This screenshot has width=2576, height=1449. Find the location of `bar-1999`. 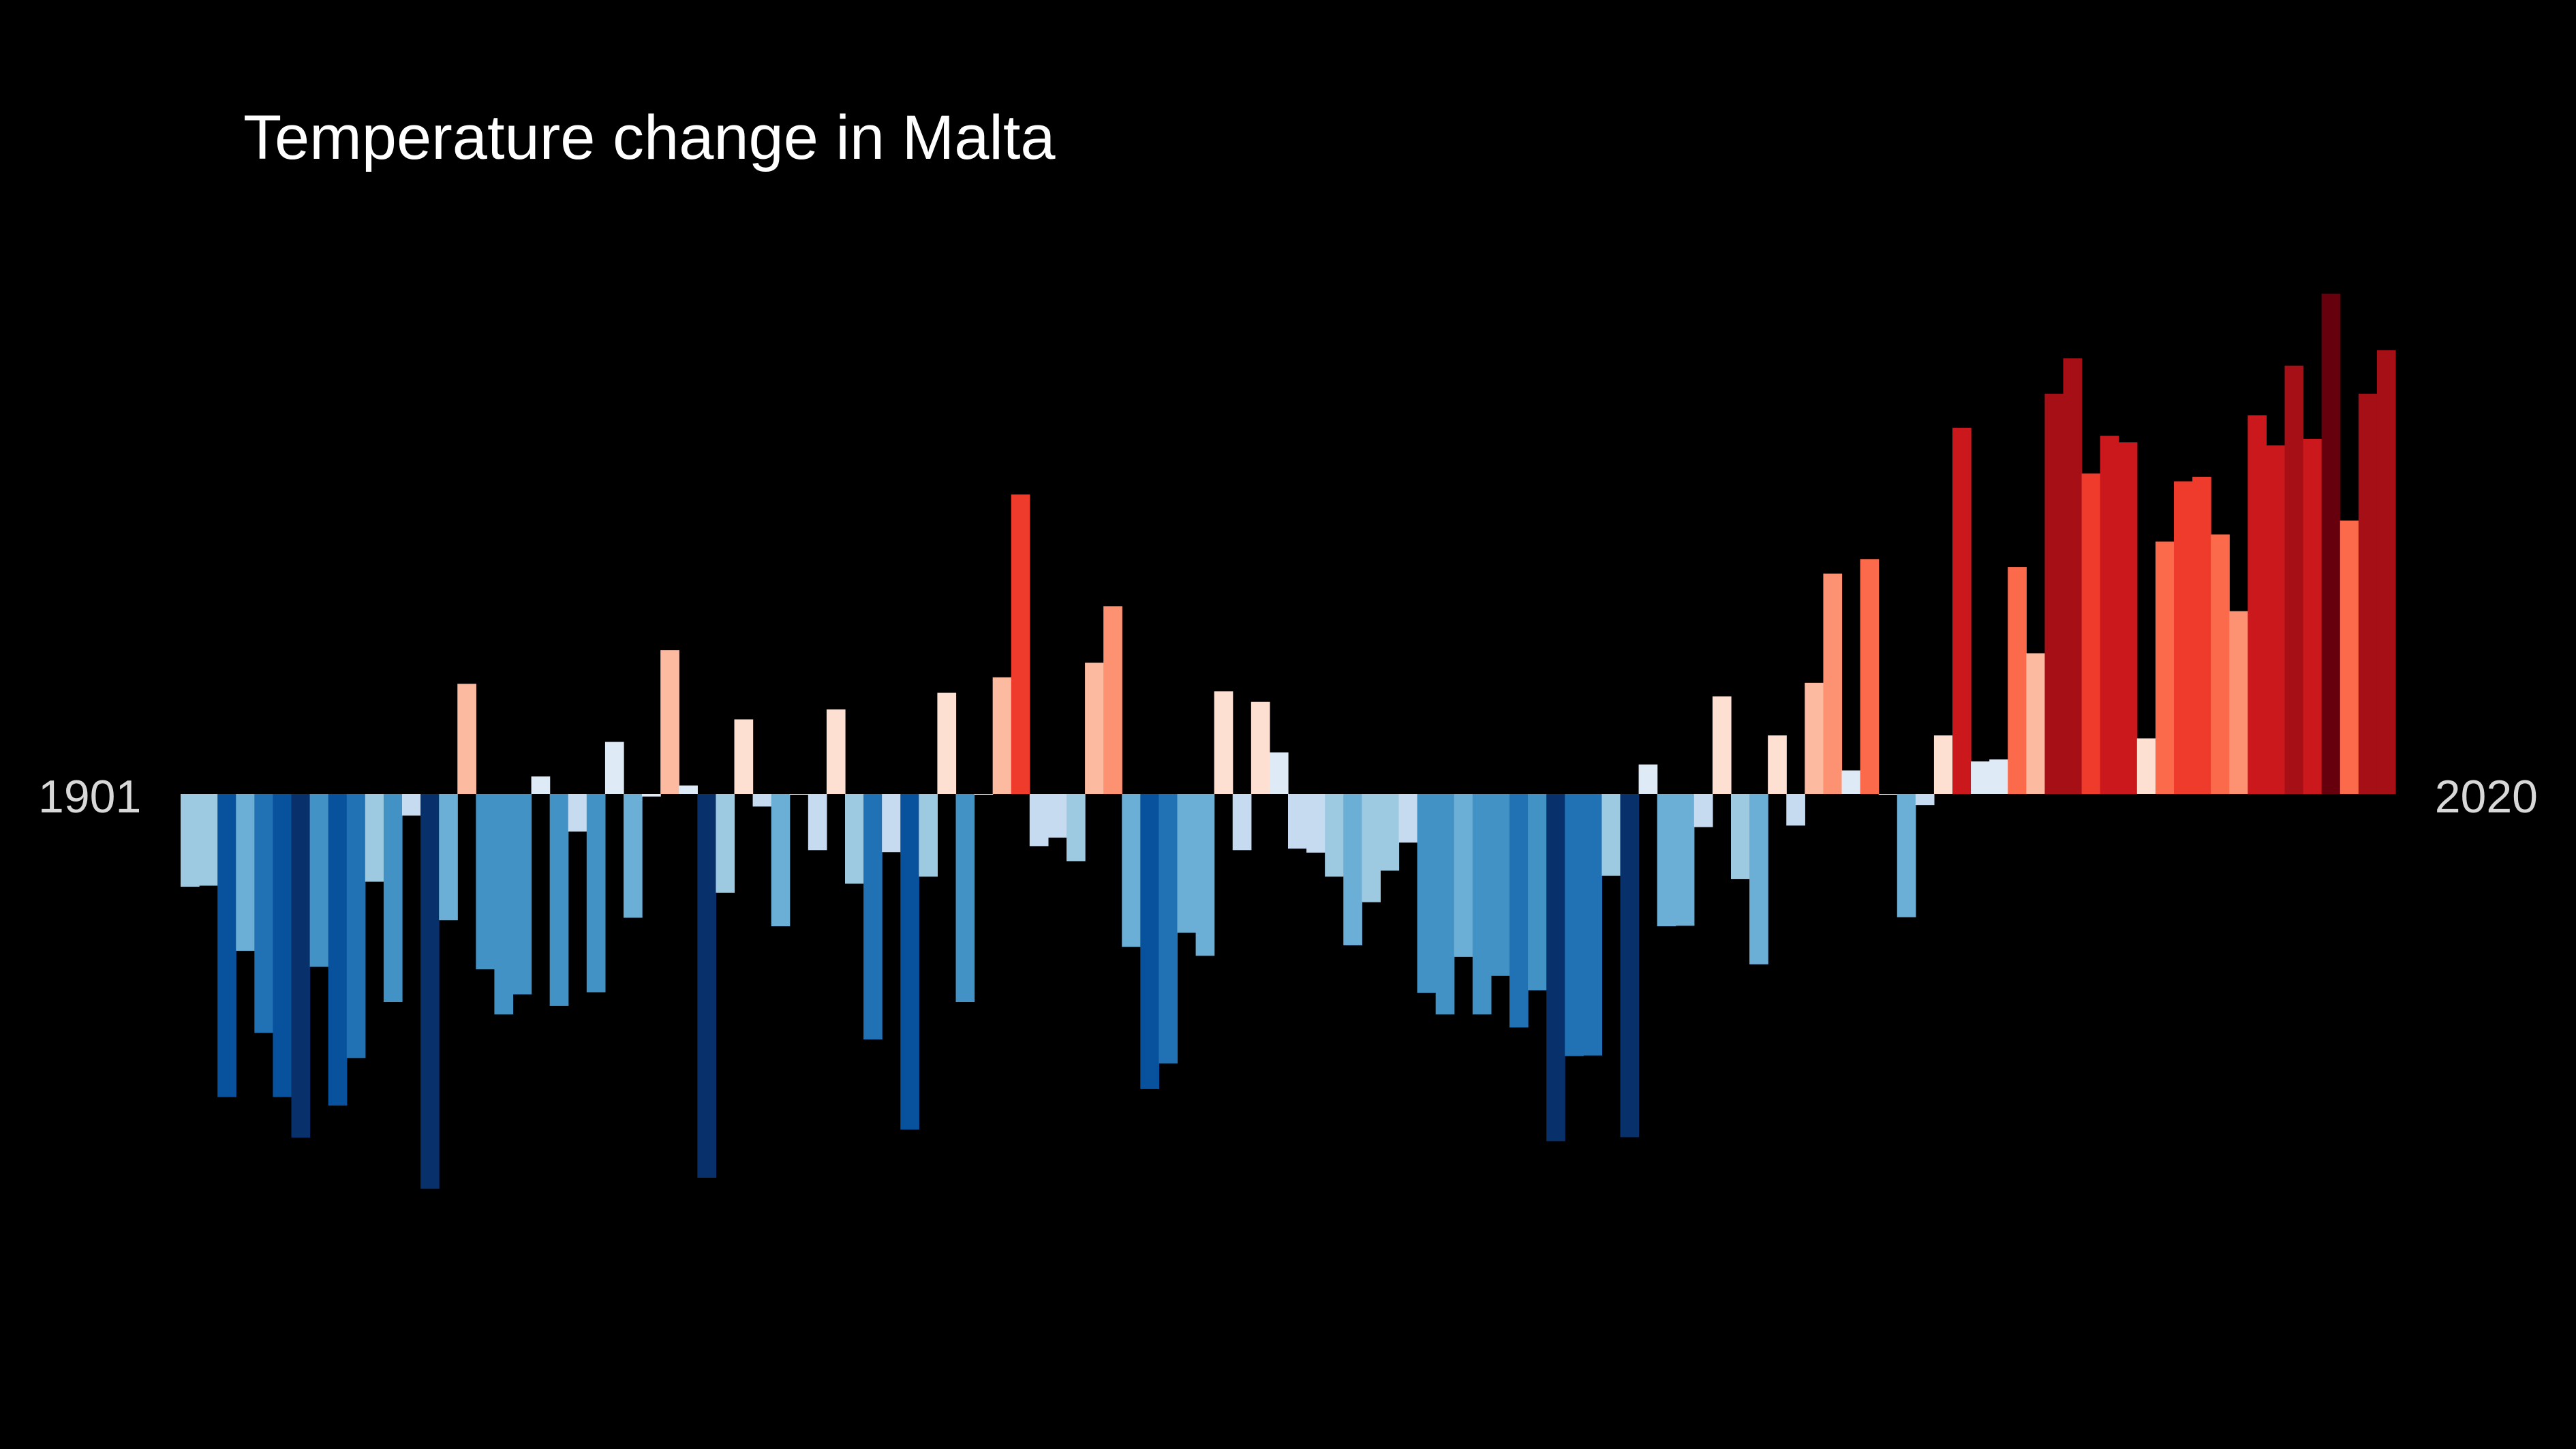

bar-1999 is located at coordinates (1998, 777).